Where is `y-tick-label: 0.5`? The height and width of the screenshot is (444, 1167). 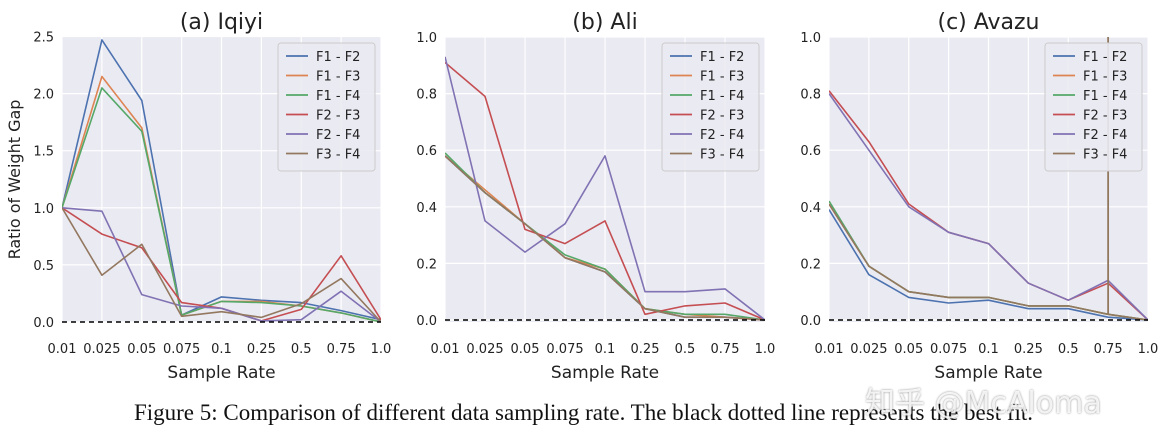
y-tick-label: 0.5 is located at coordinates (43, 266).